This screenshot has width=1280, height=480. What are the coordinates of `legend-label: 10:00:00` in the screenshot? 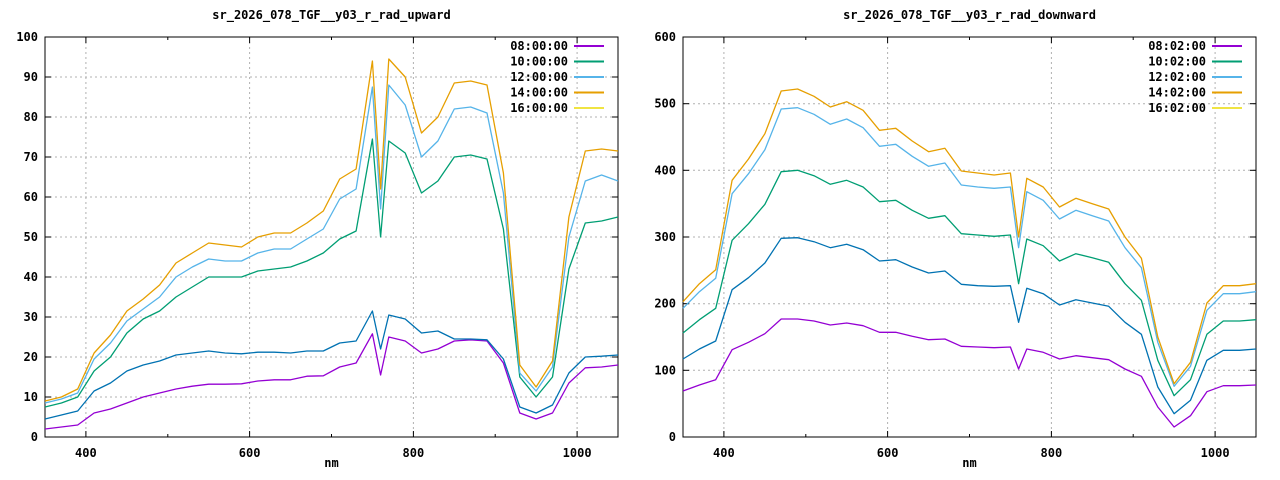 It's located at (539, 62).